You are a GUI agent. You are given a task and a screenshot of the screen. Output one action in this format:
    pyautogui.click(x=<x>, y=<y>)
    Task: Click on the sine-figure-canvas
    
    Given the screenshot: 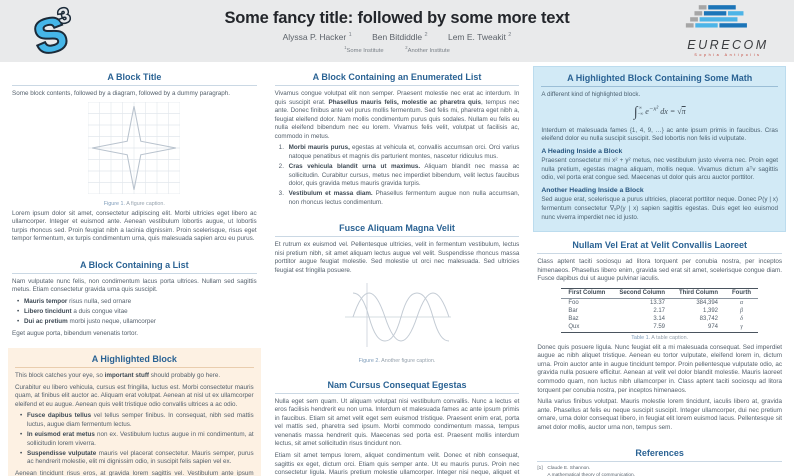 What is the action you would take?
    pyautogui.click(x=398, y=314)
    